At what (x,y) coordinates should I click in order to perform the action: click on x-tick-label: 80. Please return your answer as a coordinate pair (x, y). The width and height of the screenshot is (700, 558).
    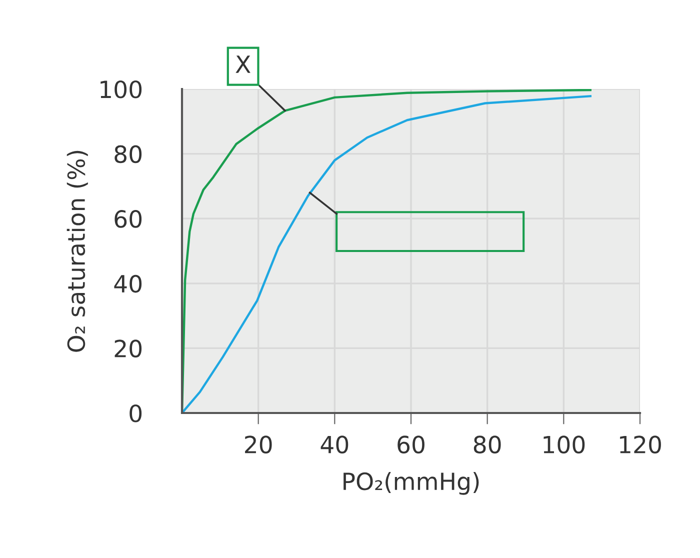
    Looking at the image, I should click on (487, 445).